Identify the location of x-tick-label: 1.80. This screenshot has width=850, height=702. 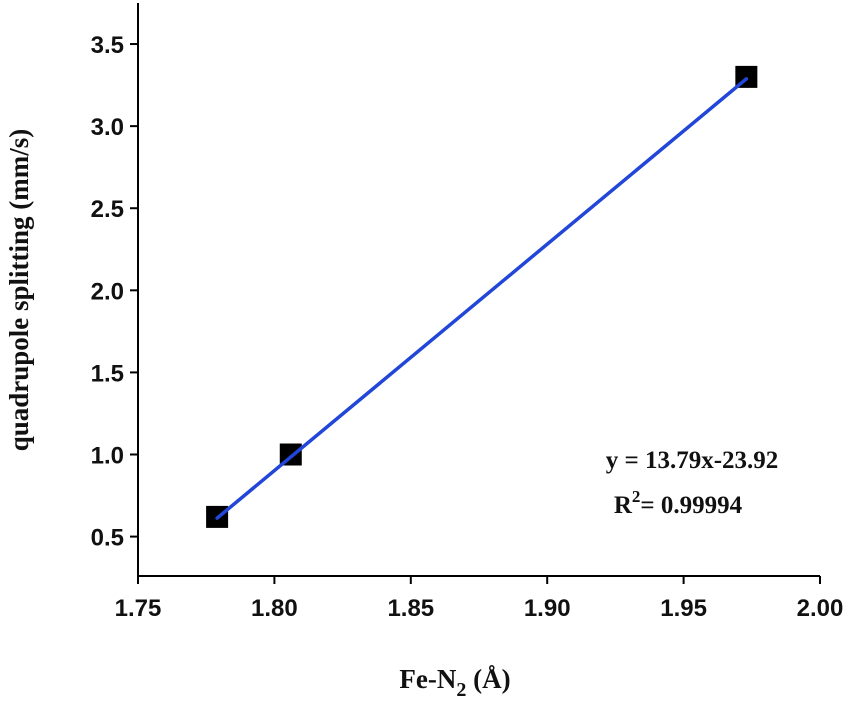
(274, 608).